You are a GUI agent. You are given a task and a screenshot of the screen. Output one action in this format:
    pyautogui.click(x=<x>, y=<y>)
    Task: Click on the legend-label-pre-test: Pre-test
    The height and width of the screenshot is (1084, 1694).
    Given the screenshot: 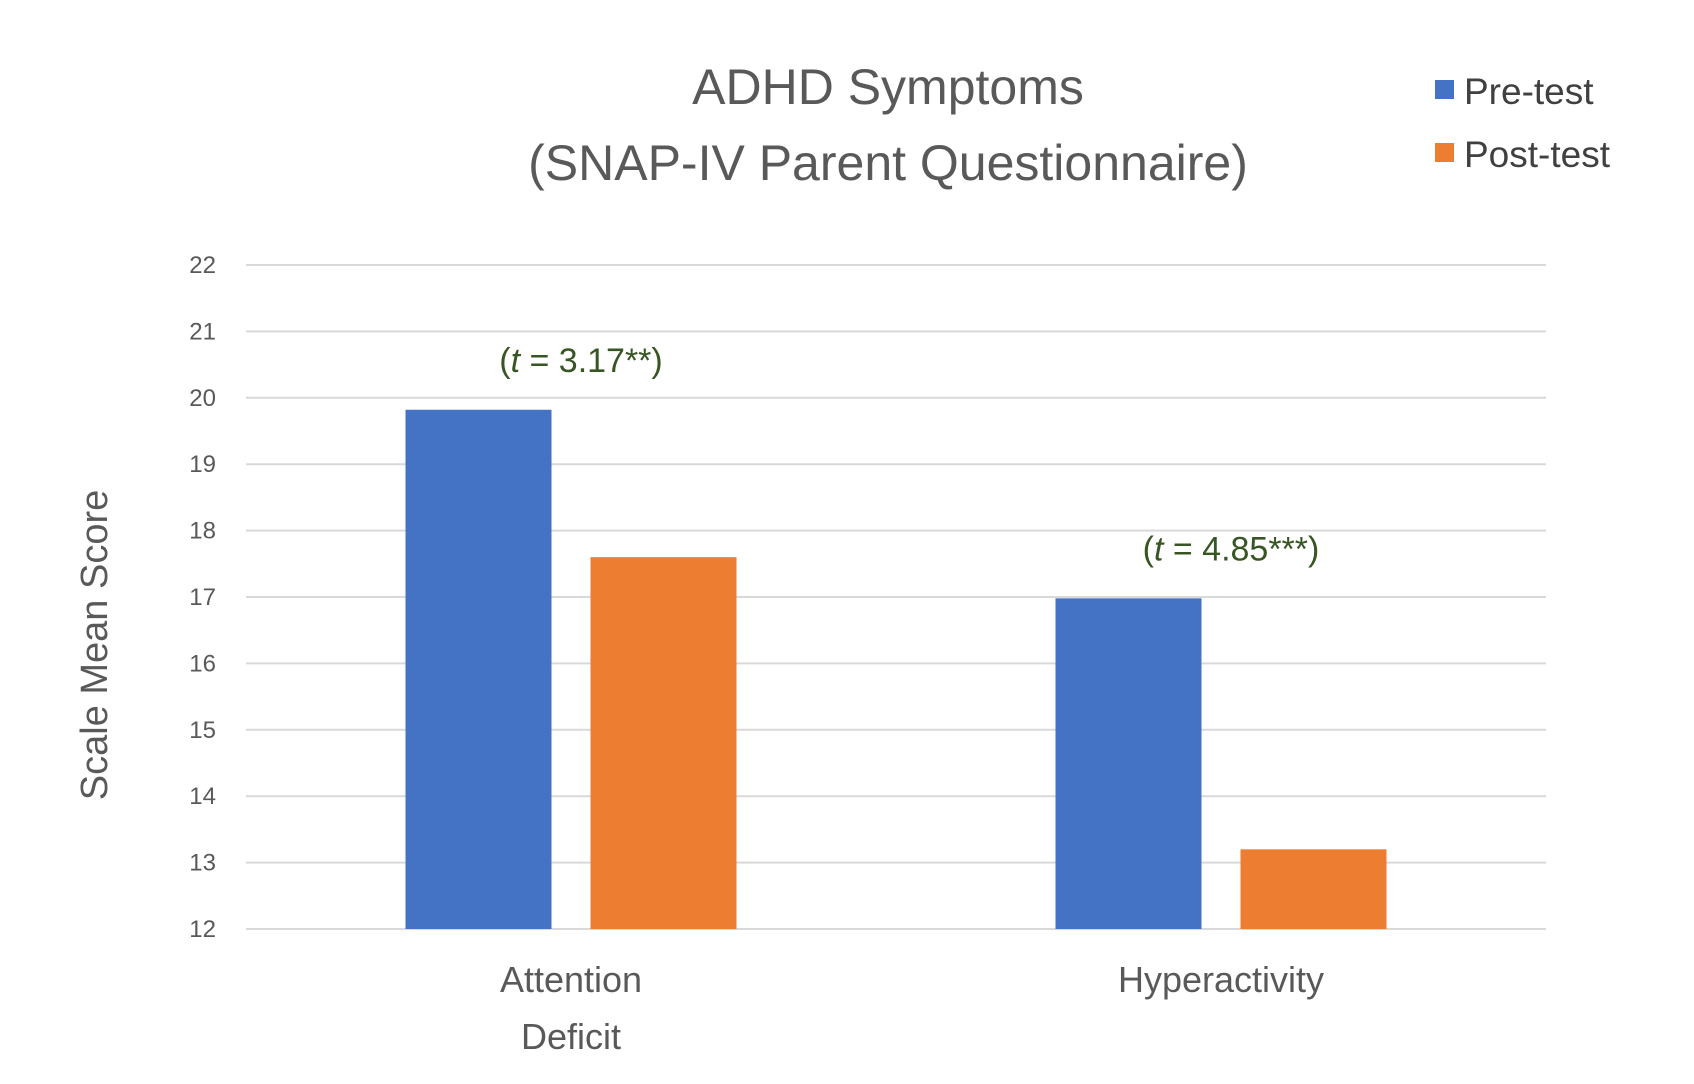 What is the action you would take?
    pyautogui.click(x=1529, y=91)
    